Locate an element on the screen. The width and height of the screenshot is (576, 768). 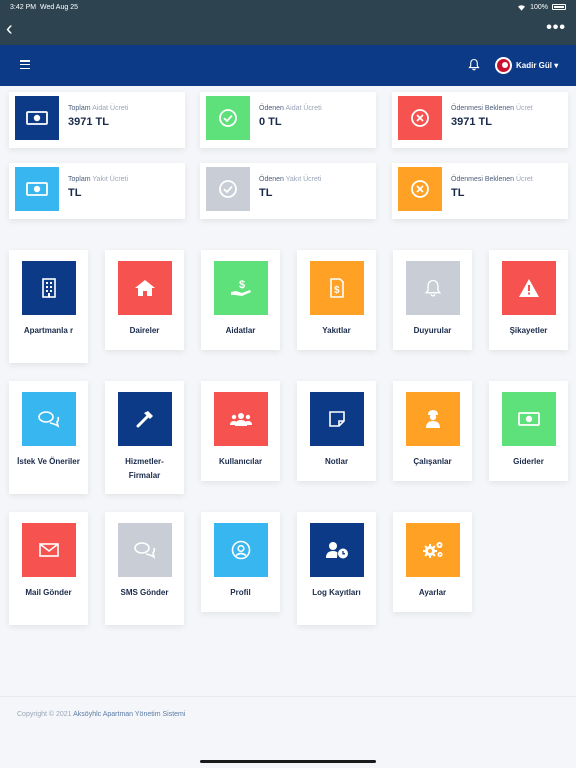
invoice-icon: $ is located at coordinates (337, 288).